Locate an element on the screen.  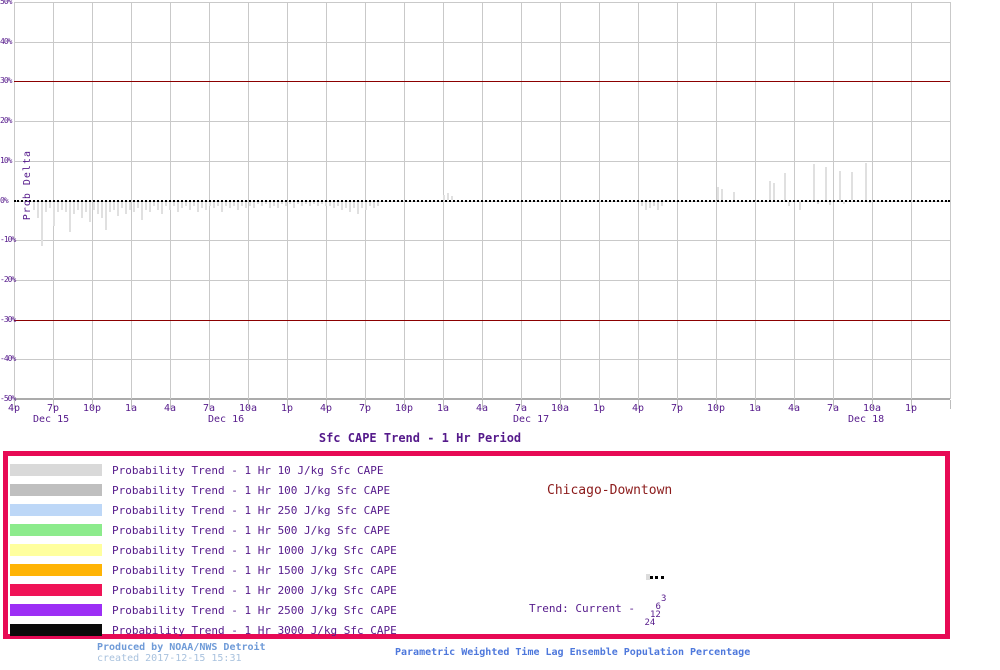
y-tick-label: -50% is located at coordinates (8, 398).